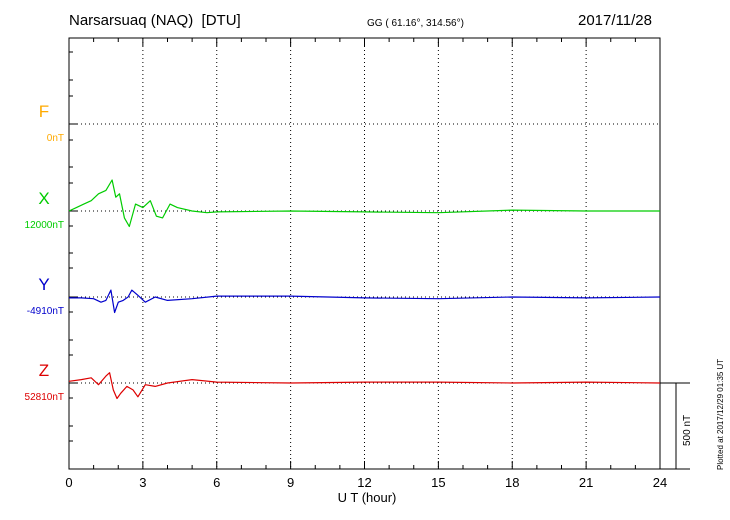 The width and height of the screenshot is (730, 520). I want to click on x-tick-label: 18, so click(512, 482).